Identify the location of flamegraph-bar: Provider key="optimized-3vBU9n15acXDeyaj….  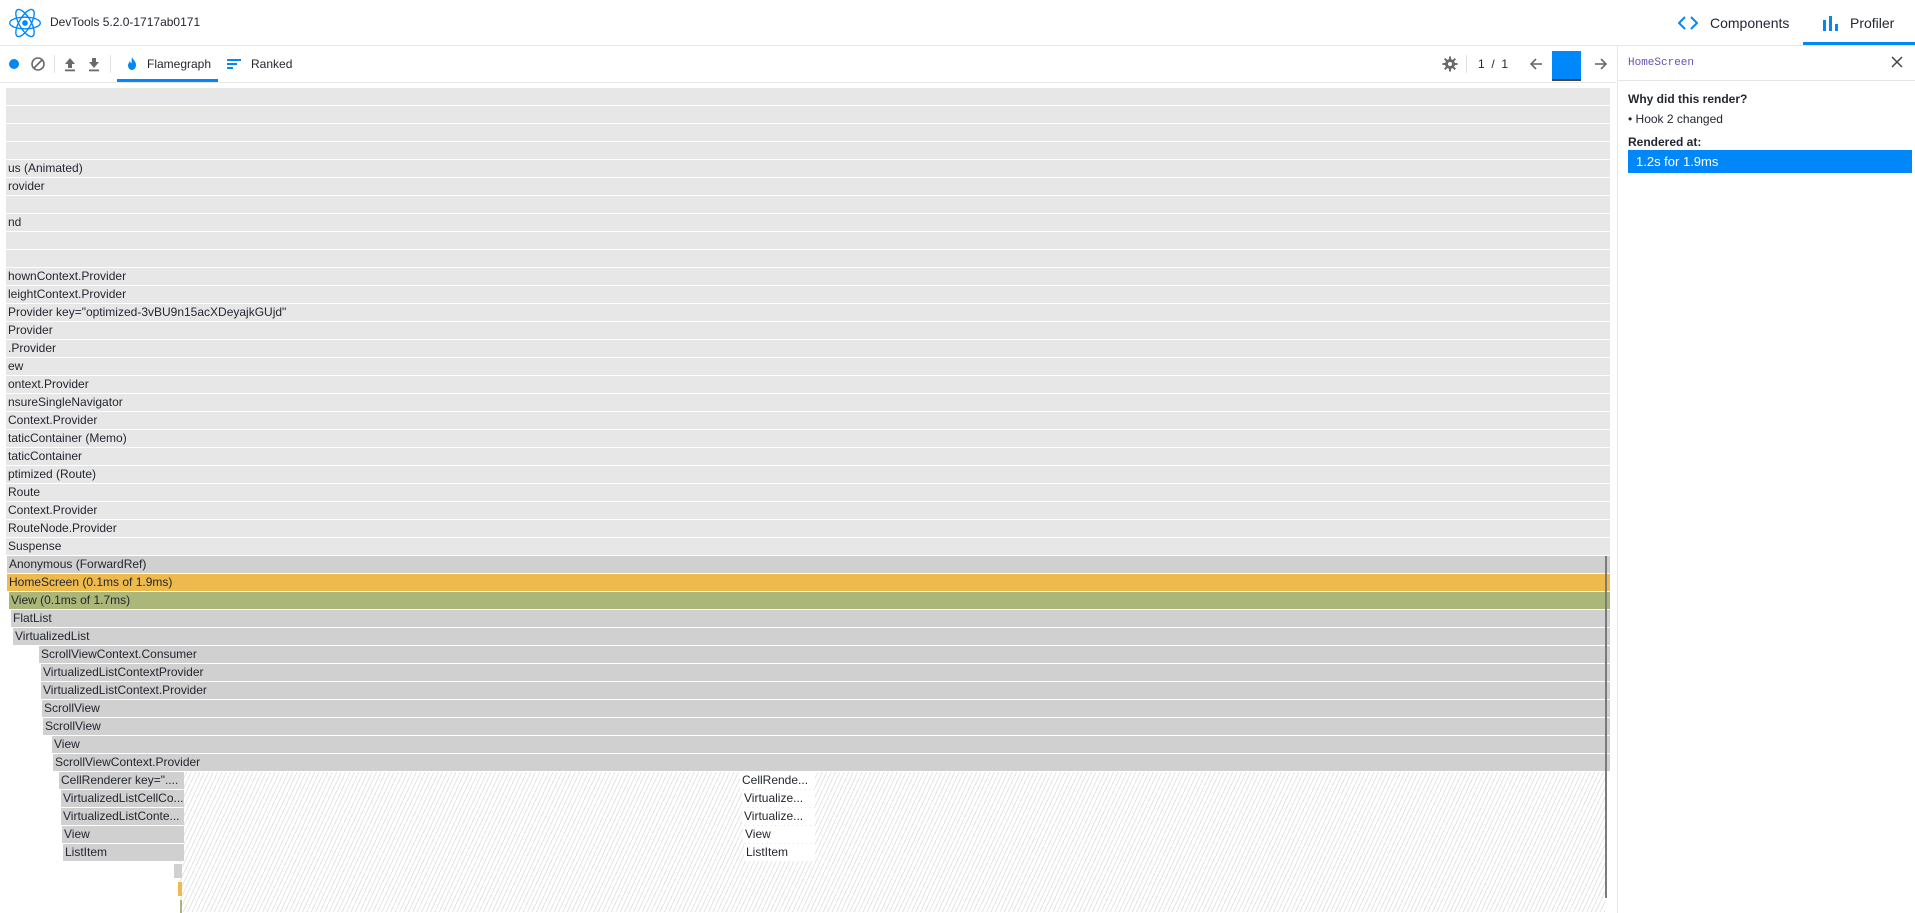
(808, 312).